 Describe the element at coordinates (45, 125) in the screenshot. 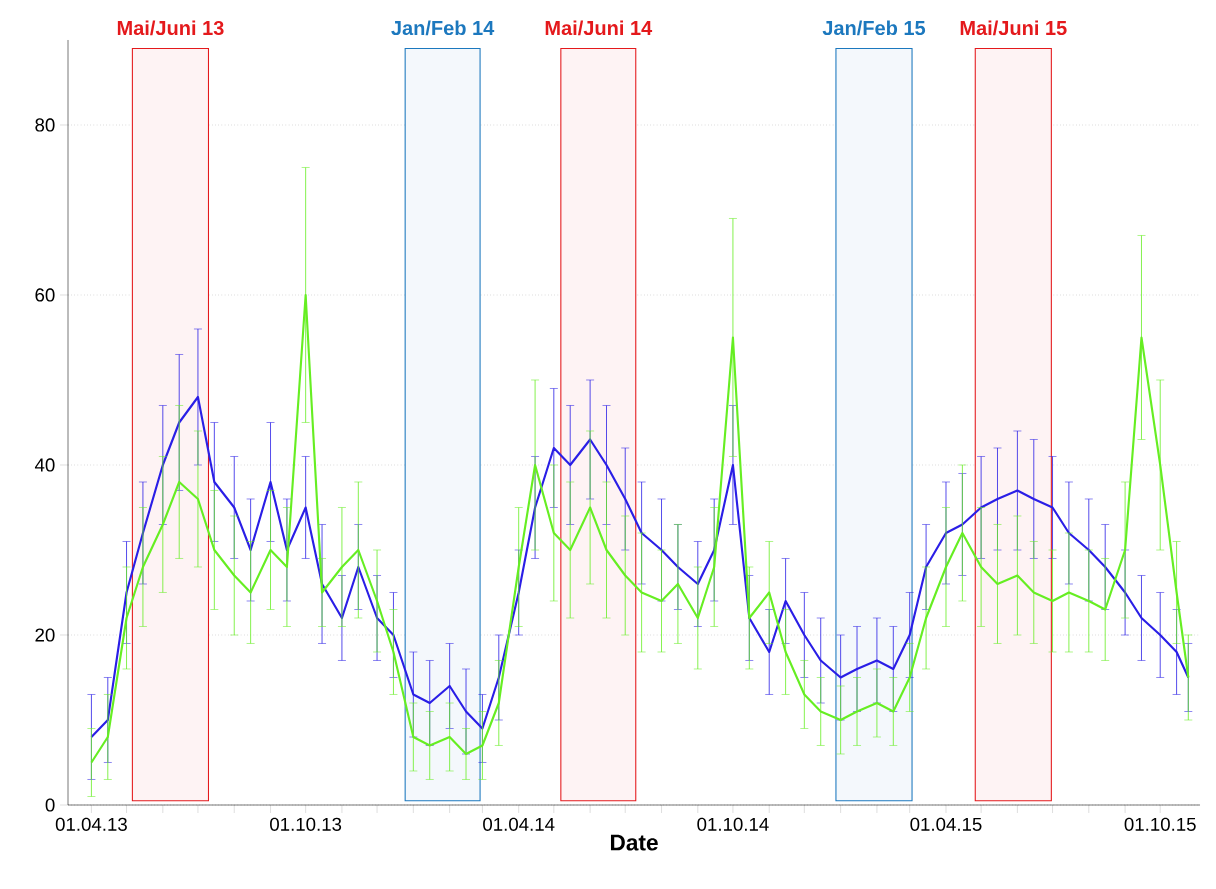

I see `y-tick-label: 80` at that location.